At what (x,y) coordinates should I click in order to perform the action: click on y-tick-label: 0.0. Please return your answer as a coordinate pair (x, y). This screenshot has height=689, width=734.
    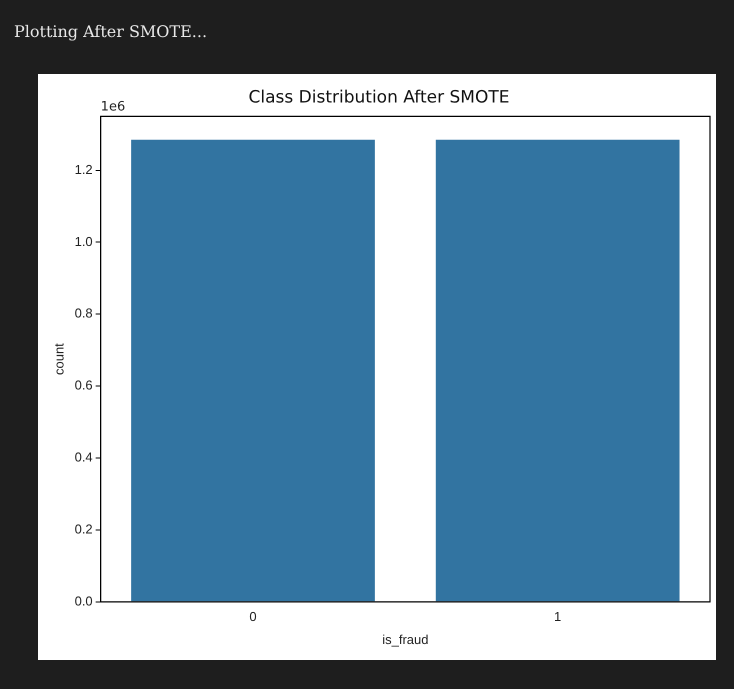
    Looking at the image, I should click on (83, 600).